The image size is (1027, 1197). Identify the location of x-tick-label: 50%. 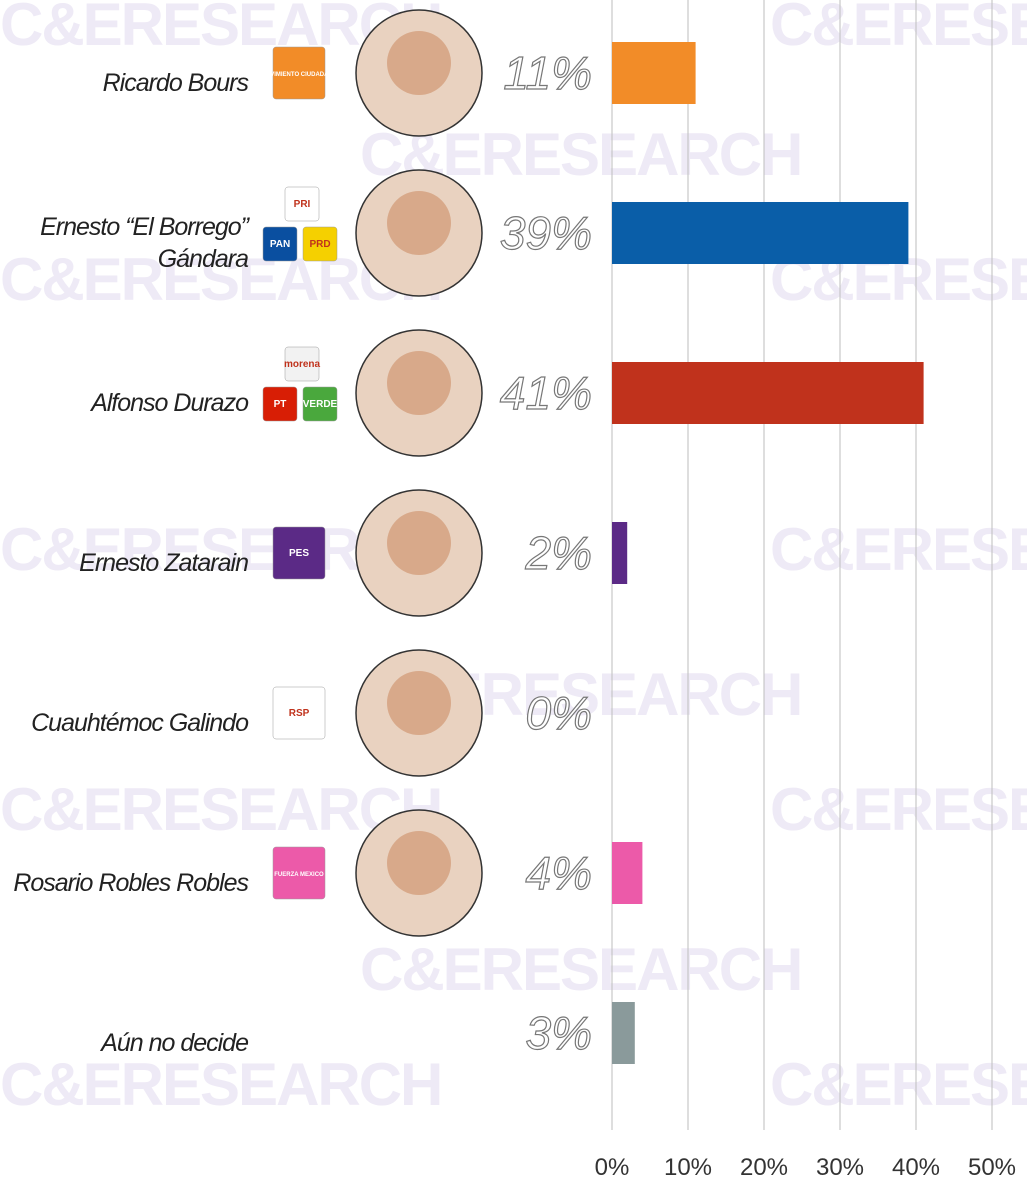
(992, 1167).